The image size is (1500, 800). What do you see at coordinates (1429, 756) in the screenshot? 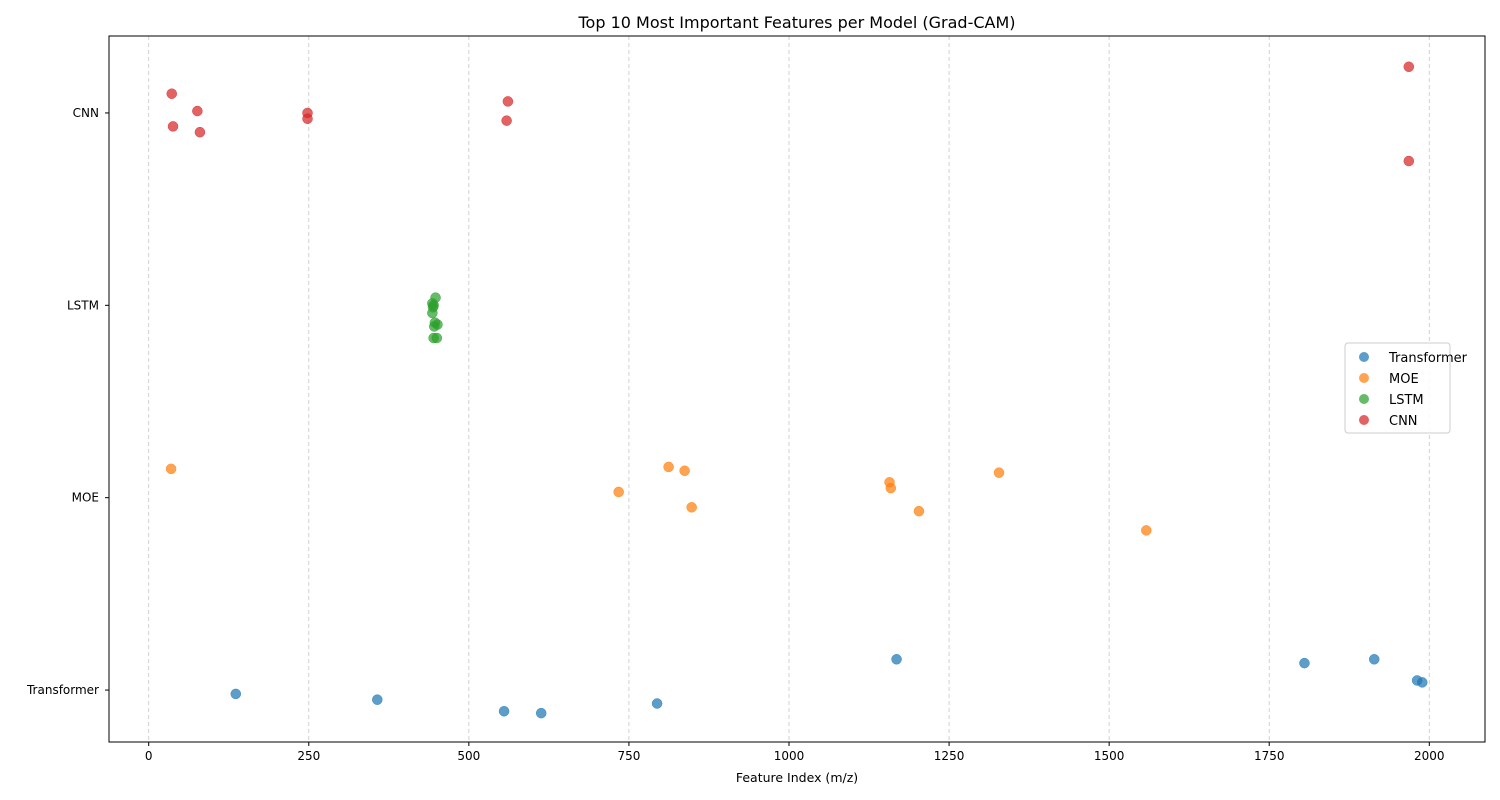
I see `x-tick-label: 2000` at bounding box center [1429, 756].